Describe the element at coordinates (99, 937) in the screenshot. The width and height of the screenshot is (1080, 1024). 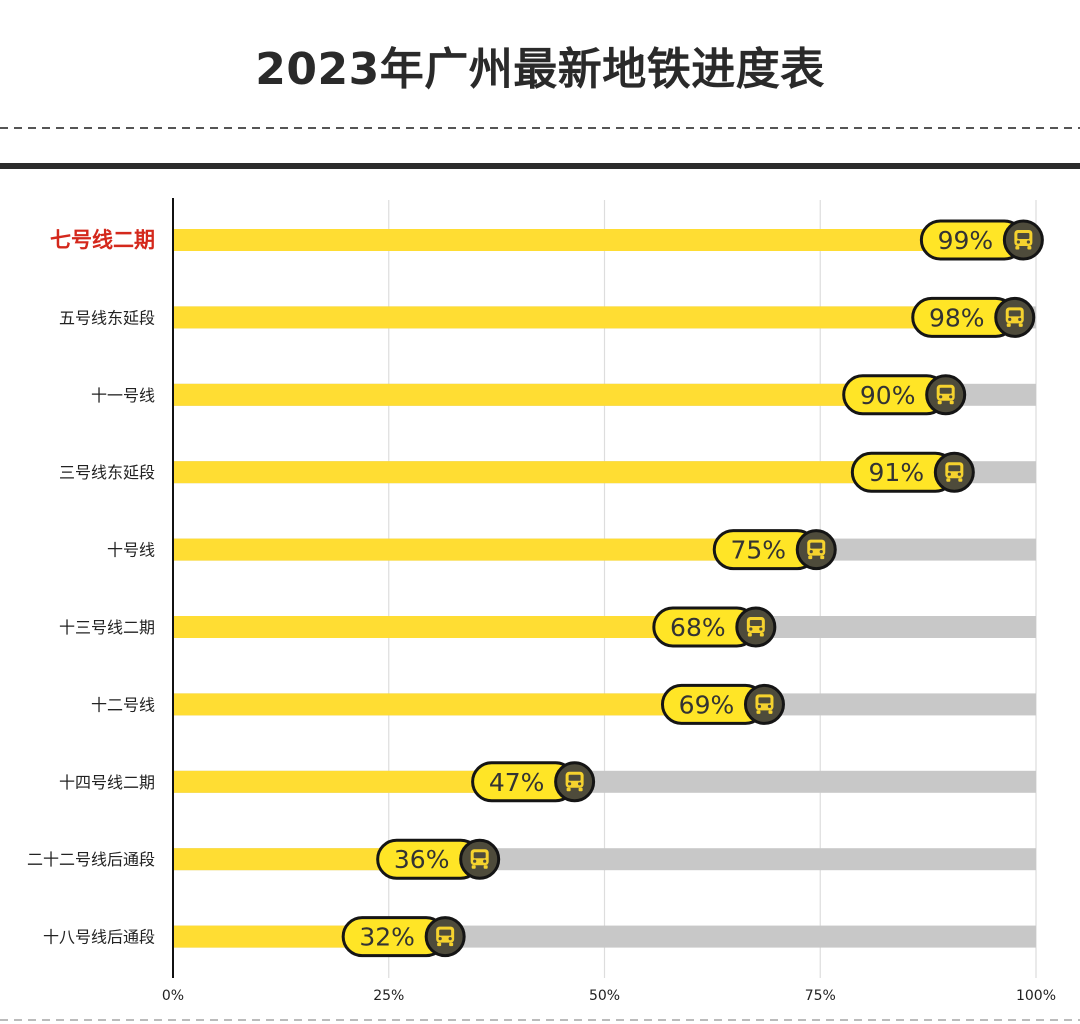
I see `category-label: 十八号线后通段` at that location.